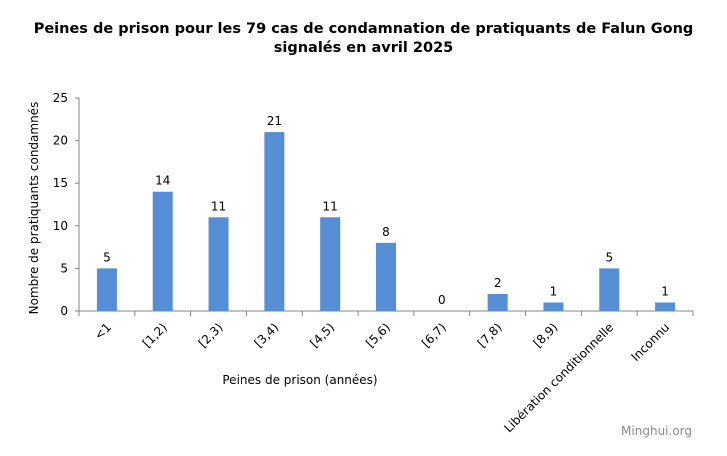 The height and width of the screenshot is (456, 727). I want to click on x-tick-label: [4,5), so click(322, 335).